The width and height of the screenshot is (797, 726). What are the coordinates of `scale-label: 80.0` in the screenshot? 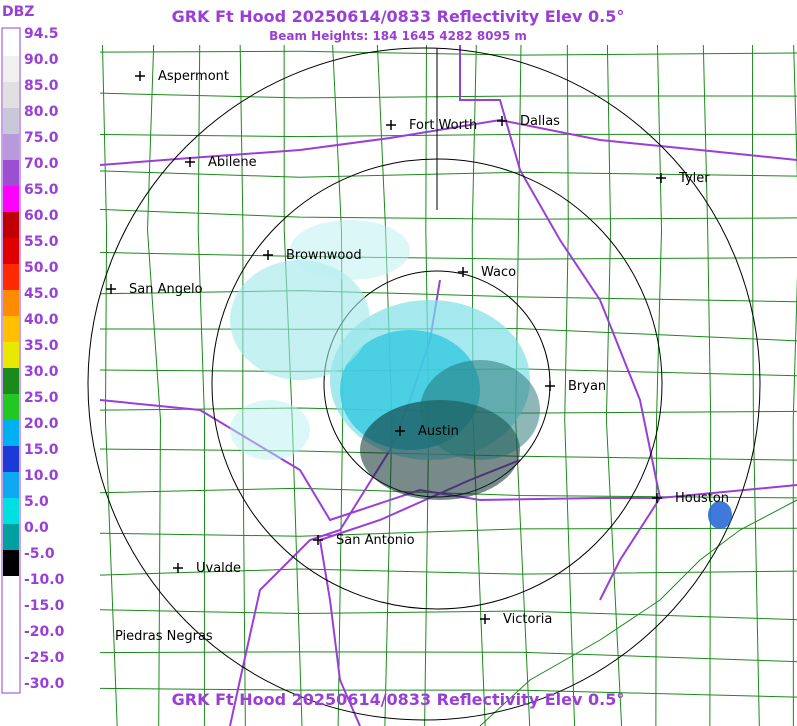 It's located at (41, 112).